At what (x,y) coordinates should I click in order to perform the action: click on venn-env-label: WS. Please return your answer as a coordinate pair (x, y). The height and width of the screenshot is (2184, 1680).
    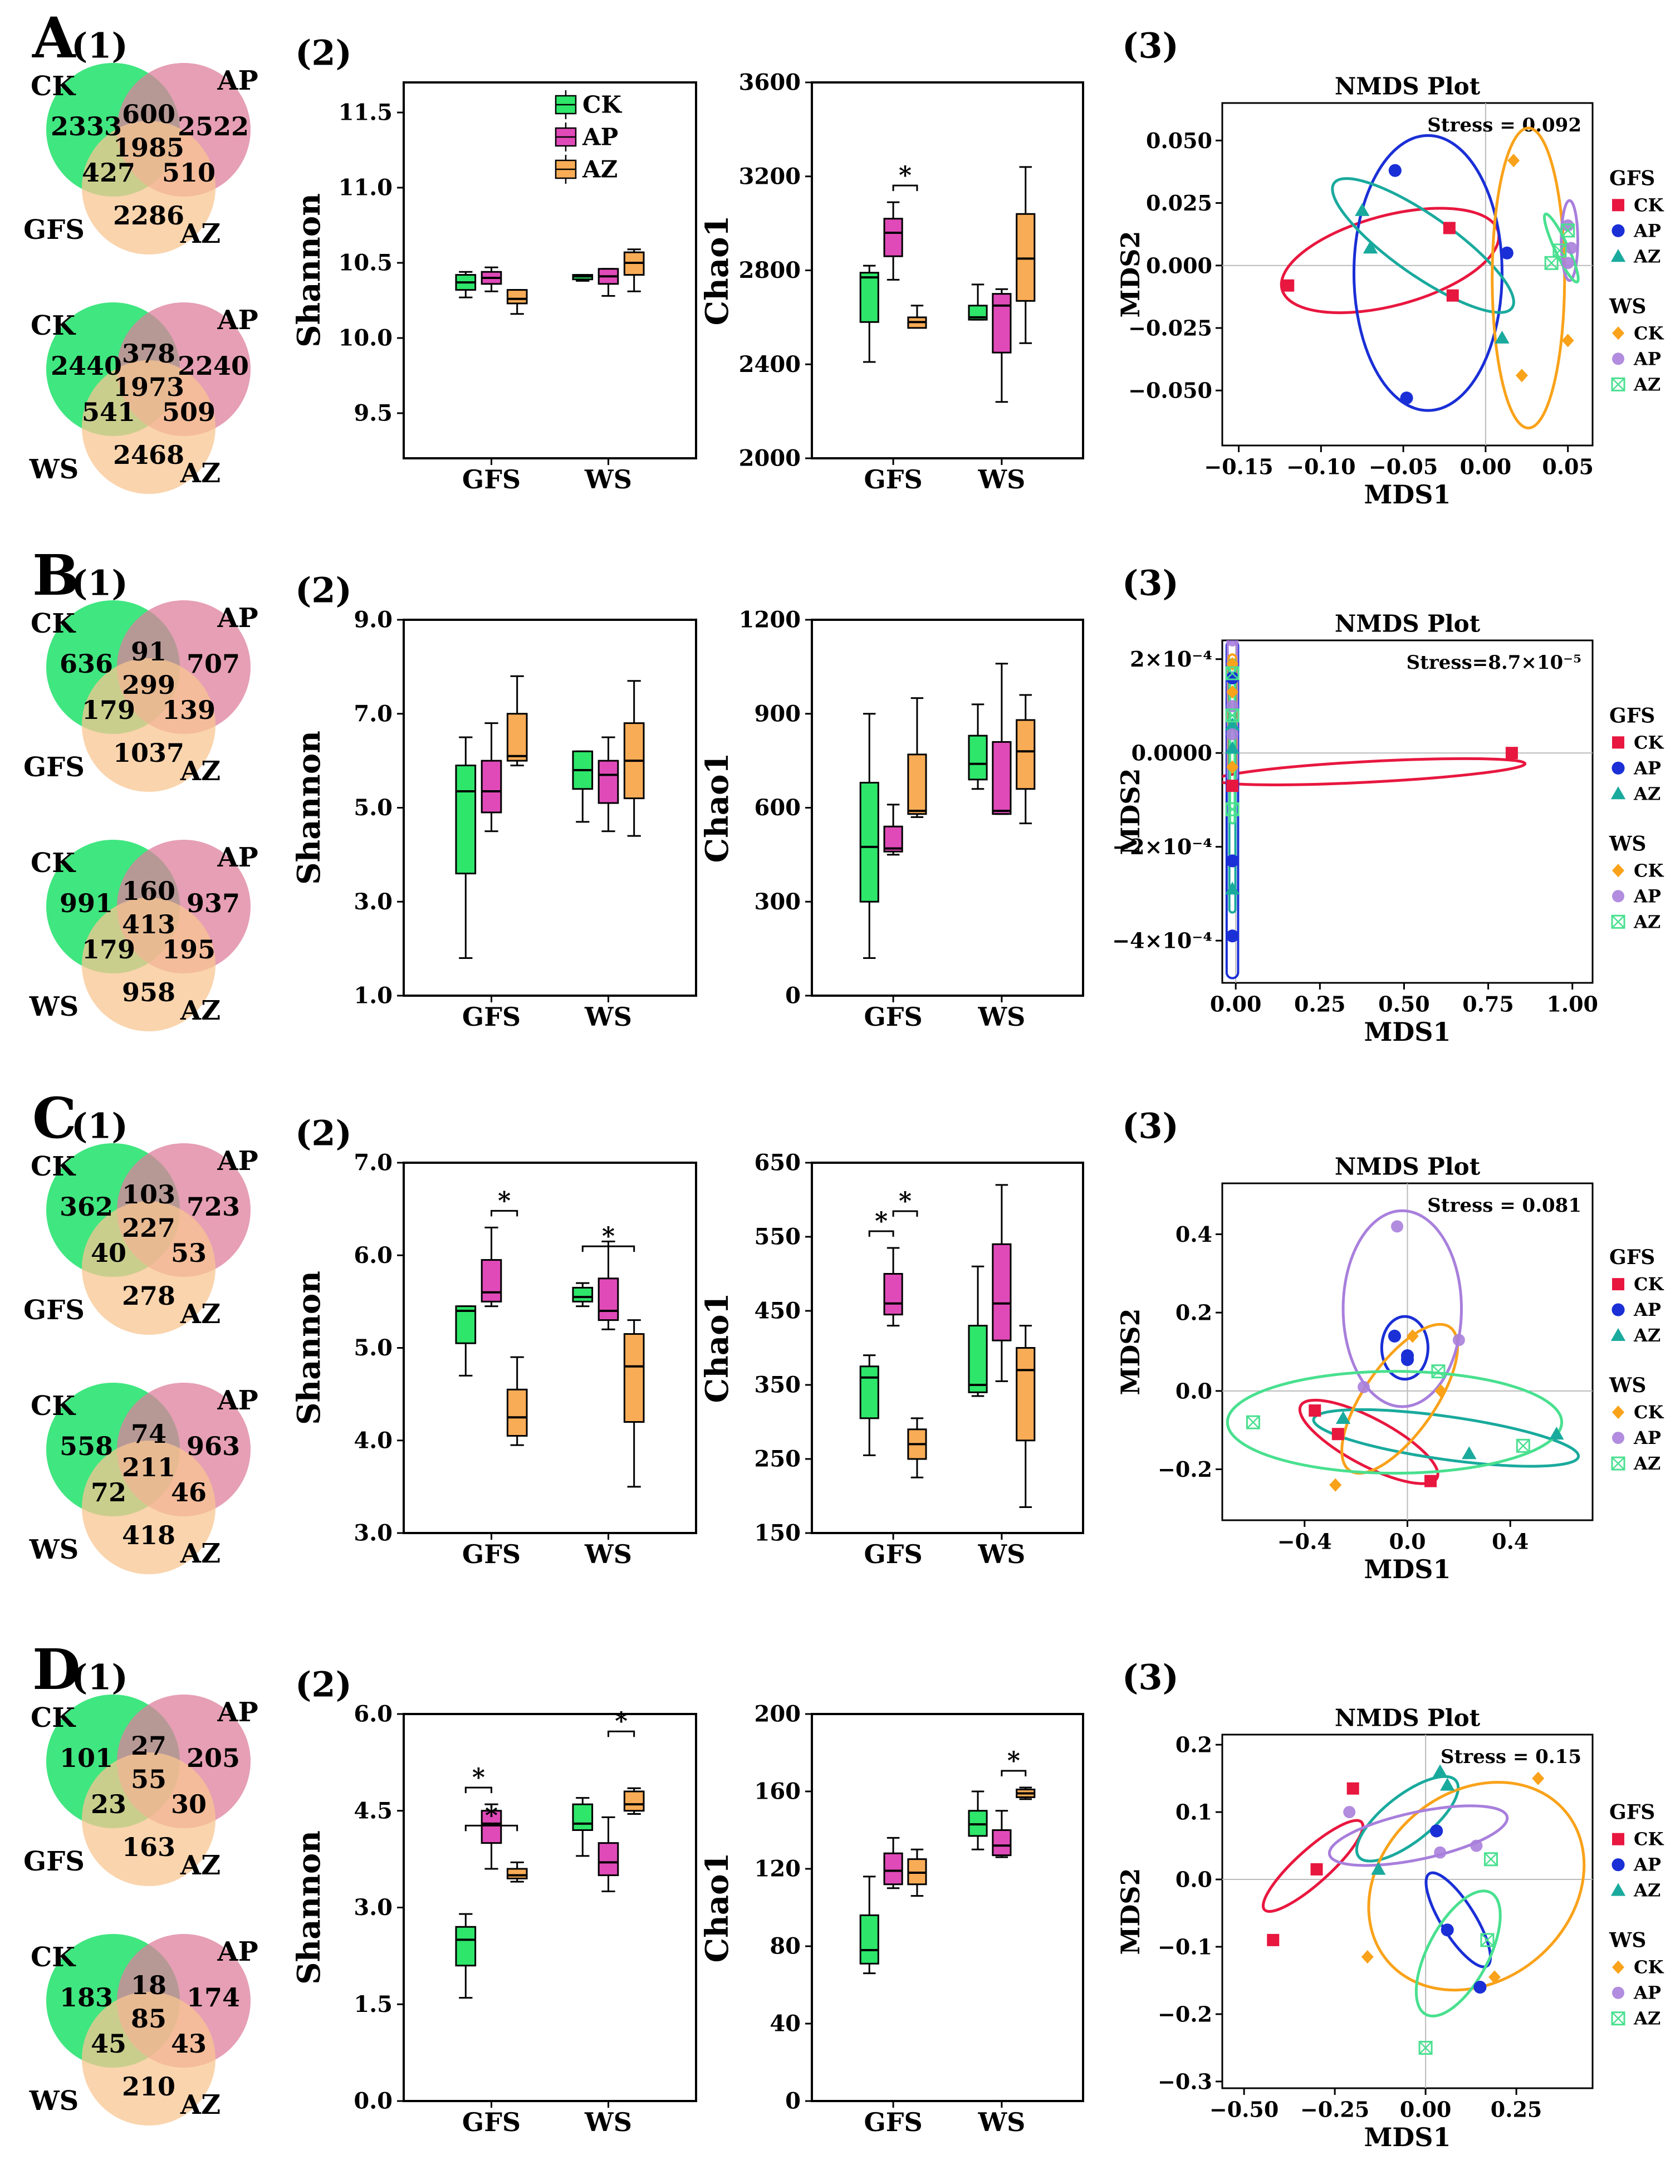
    Looking at the image, I should click on (54, 1007).